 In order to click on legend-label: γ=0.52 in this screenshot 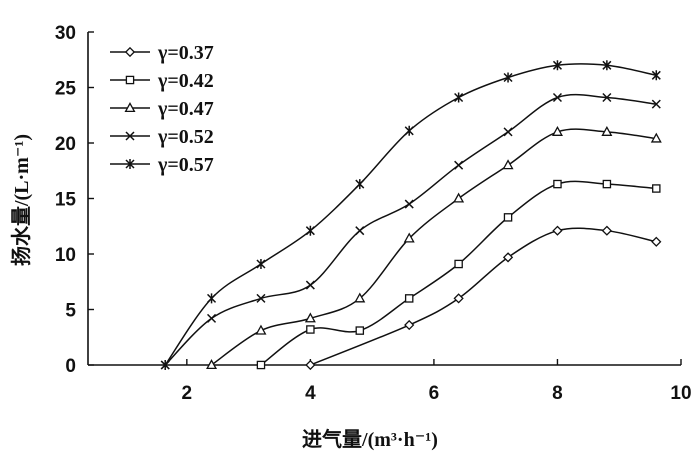, I will do `click(185, 137)`.